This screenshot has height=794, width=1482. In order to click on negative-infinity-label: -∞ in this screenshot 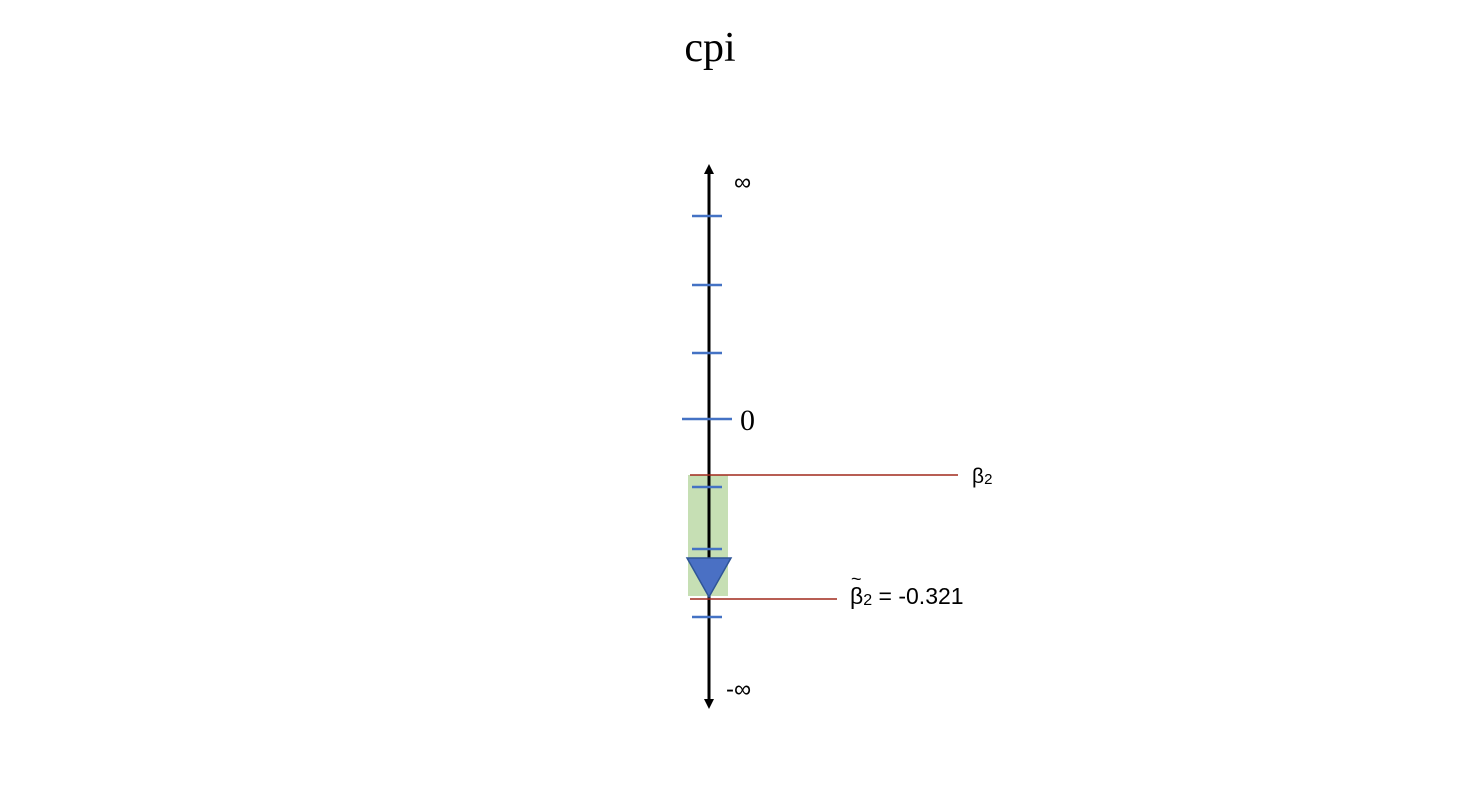, I will do `click(738, 689)`.